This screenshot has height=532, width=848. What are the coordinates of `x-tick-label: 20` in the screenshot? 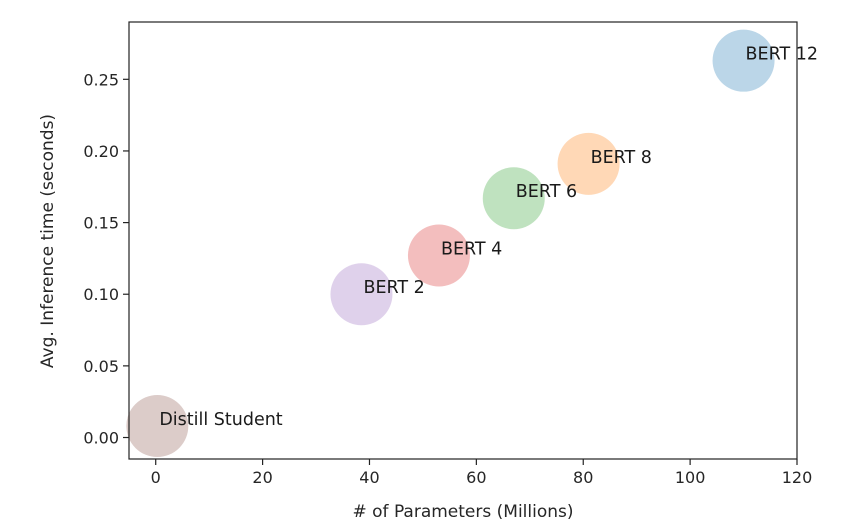 It's located at (262, 477).